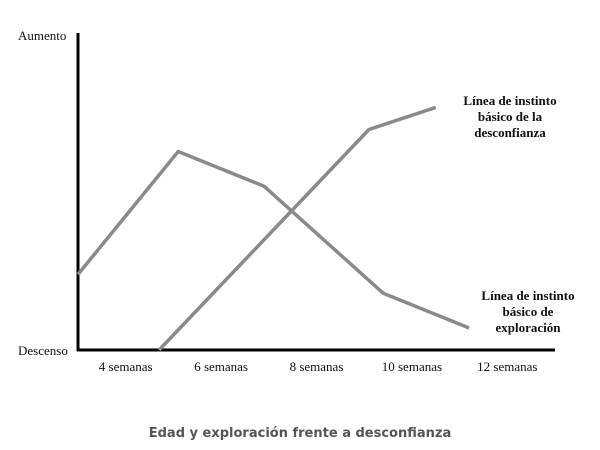  Describe the element at coordinates (510, 132) in the screenshot. I see `annotation: desconfianza` at that location.